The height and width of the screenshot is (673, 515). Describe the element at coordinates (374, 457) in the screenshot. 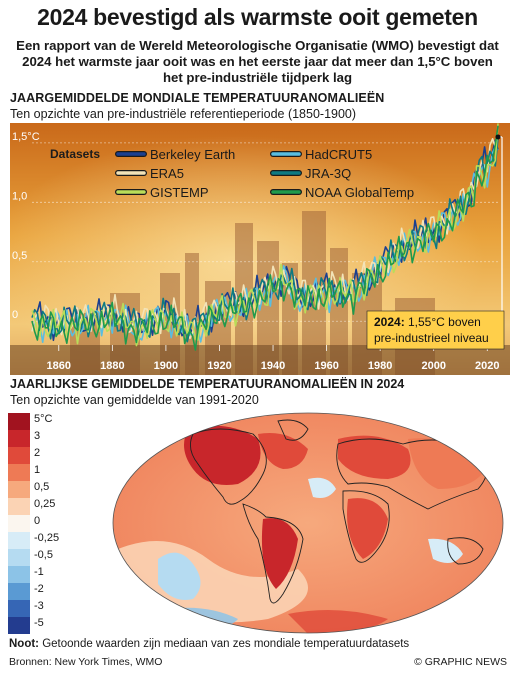

I see `map-region-hot-europe` at that location.